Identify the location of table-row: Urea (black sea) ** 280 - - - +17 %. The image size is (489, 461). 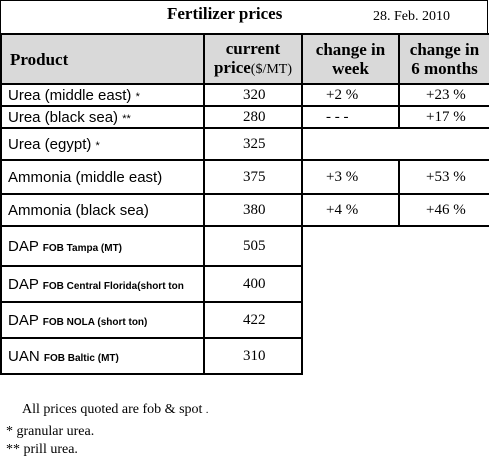
(244, 117).